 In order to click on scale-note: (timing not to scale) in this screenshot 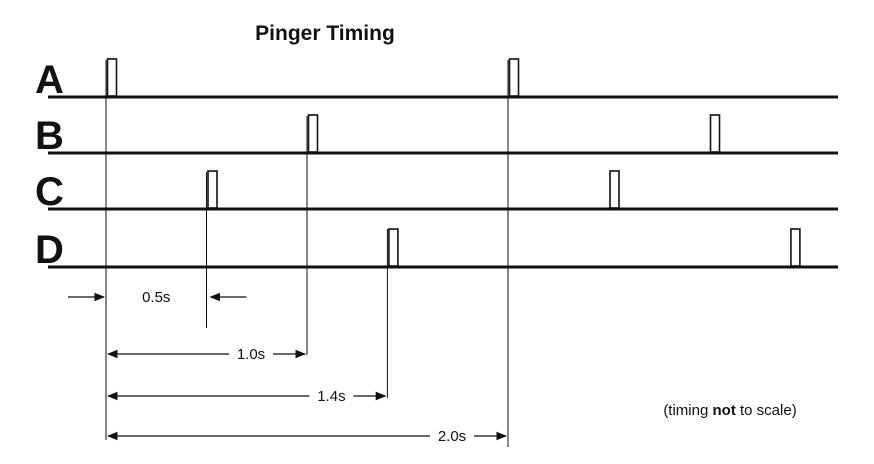, I will do `click(729, 410)`.